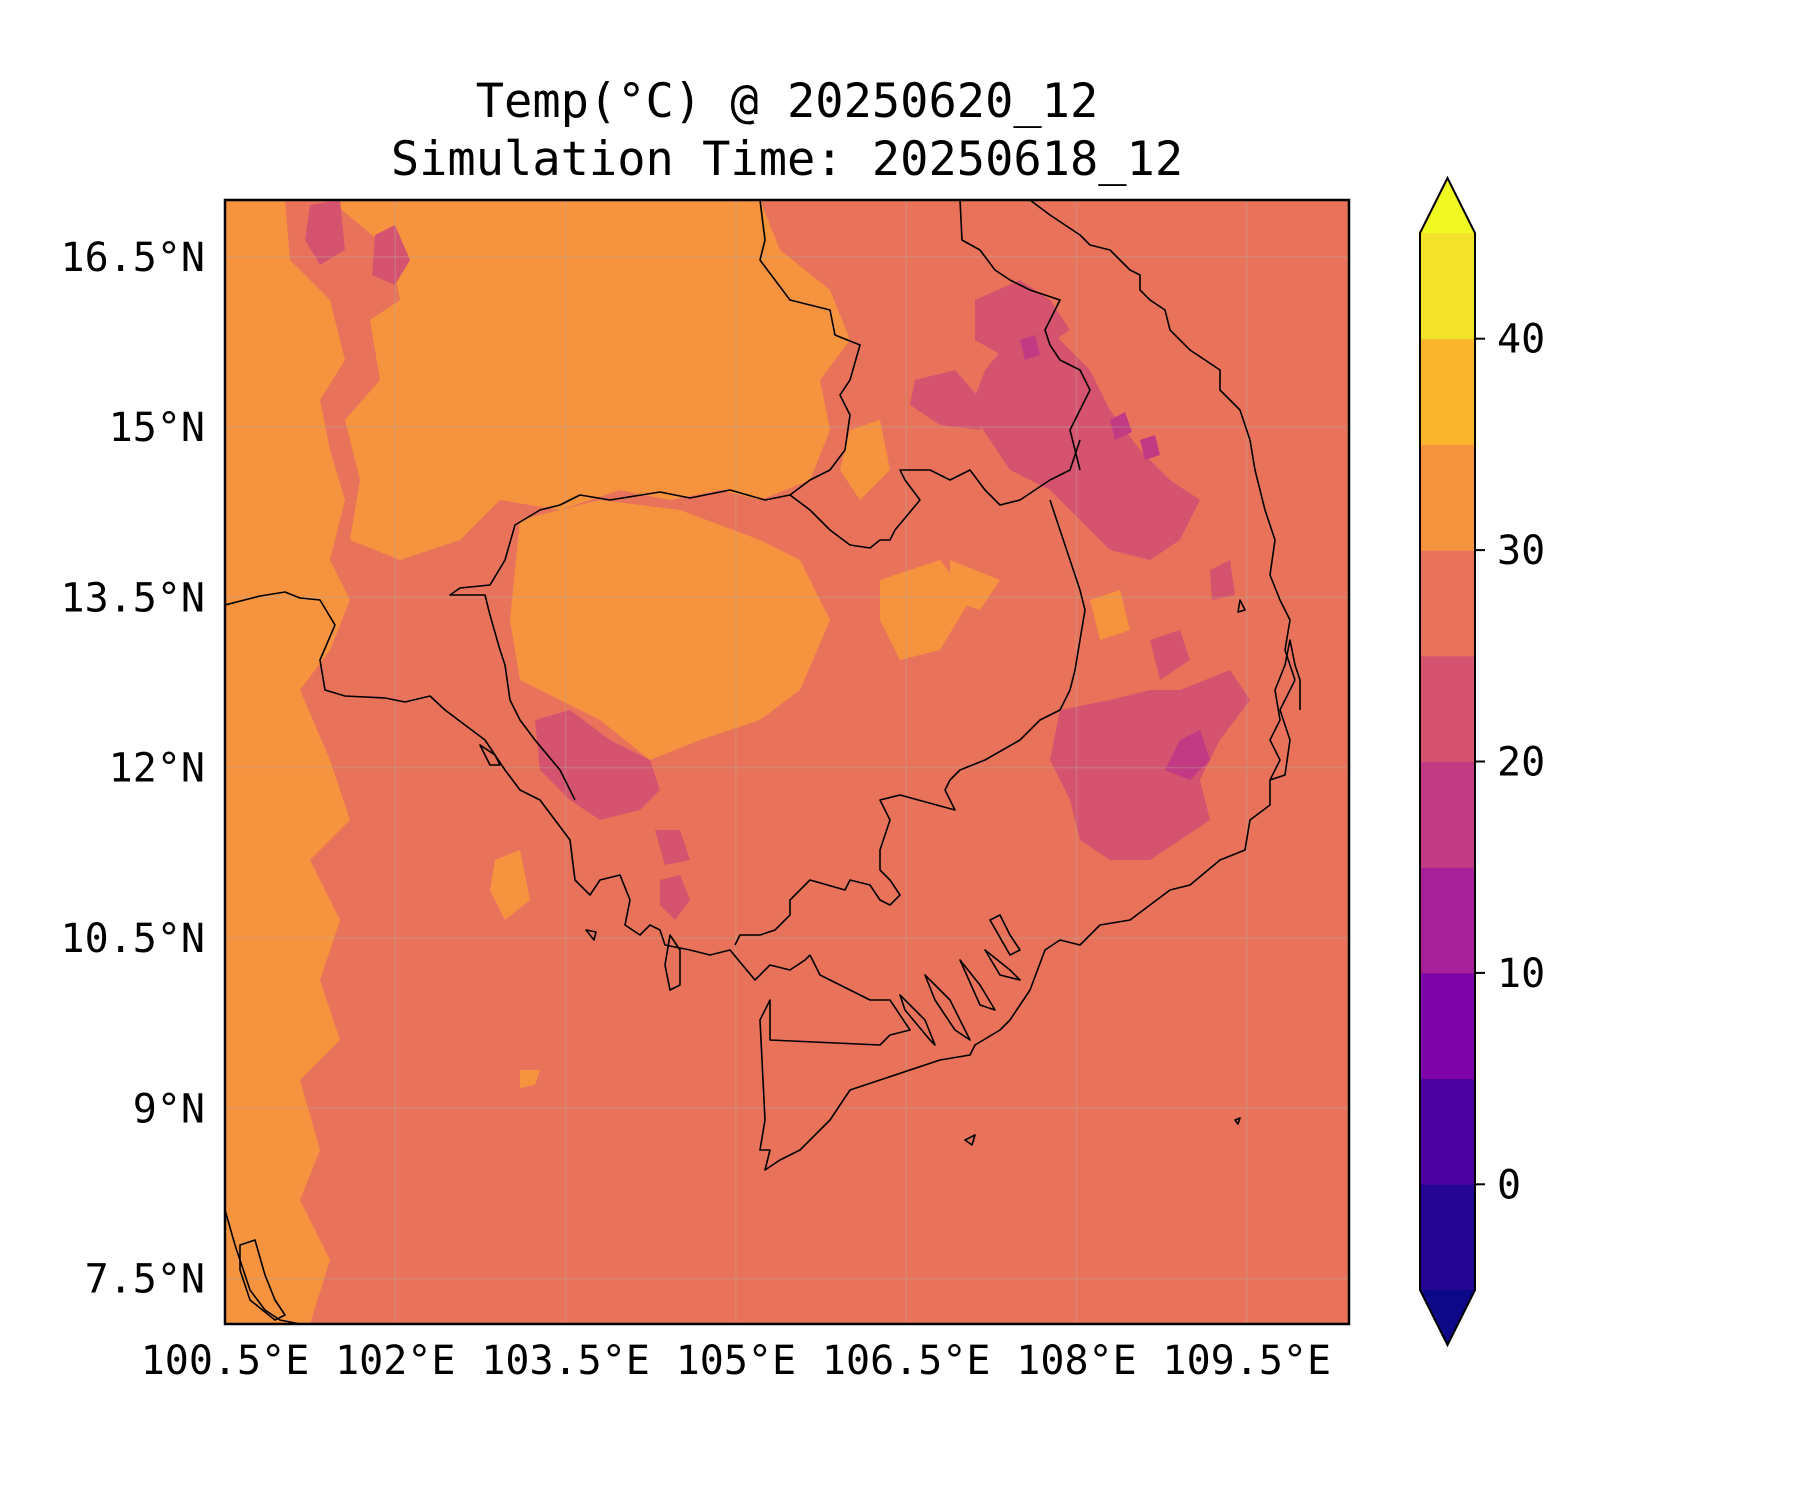  Describe the element at coordinates (1509, 1185) in the screenshot. I see `colorbar-tick-label: 0` at that location.